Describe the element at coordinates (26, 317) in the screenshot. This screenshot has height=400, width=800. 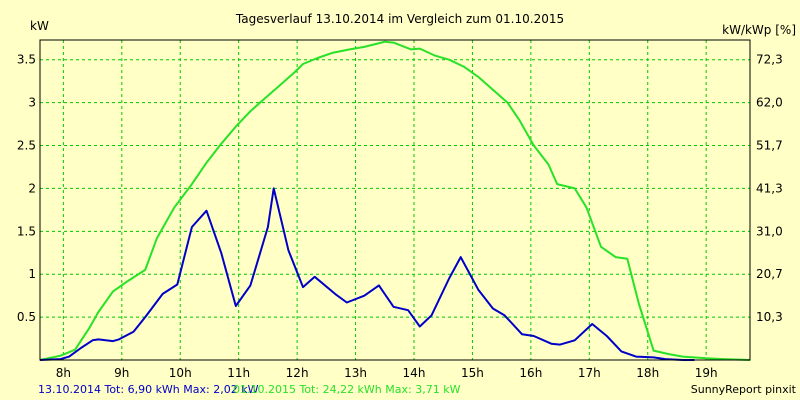
I see `y-tick-label: 0.5` at that location.